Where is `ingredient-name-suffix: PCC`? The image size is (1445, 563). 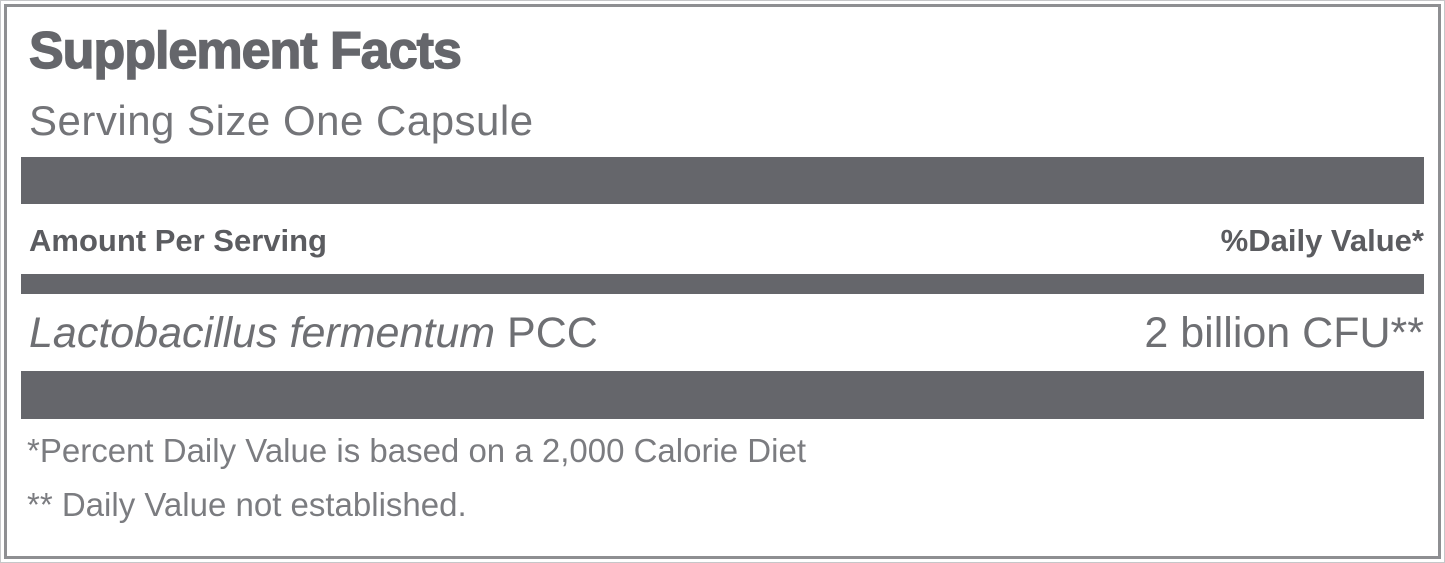
ingredient-name-suffix: PCC is located at coordinates (546, 333).